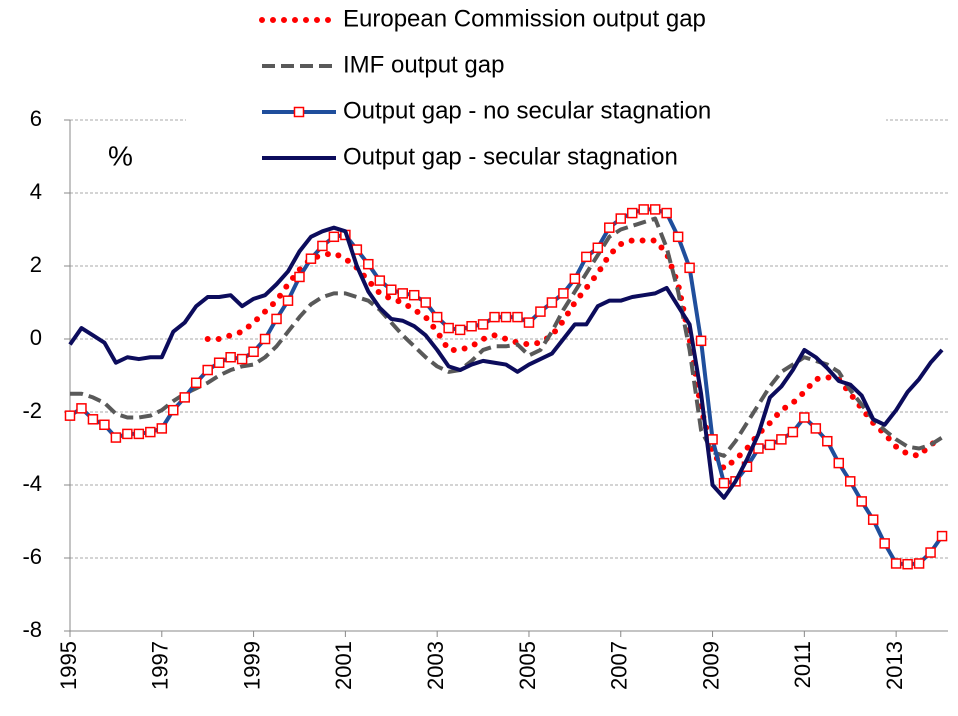  Describe the element at coordinates (32, 629) in the screenshot. I see `y-tick-label: -8` at that location.